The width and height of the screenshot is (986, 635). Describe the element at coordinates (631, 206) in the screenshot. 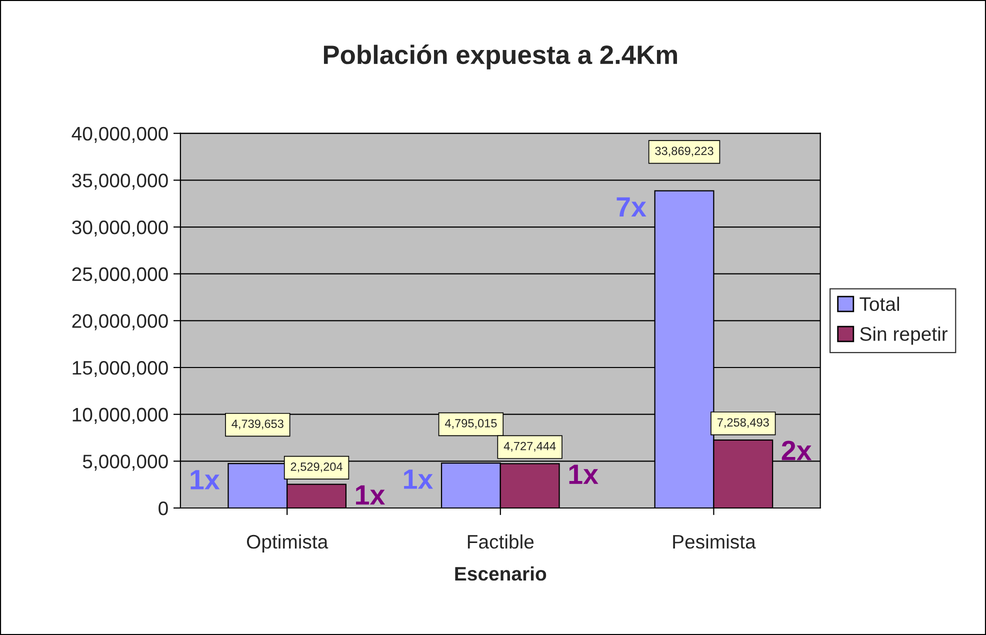

I see `annotation: 7x` at that location.